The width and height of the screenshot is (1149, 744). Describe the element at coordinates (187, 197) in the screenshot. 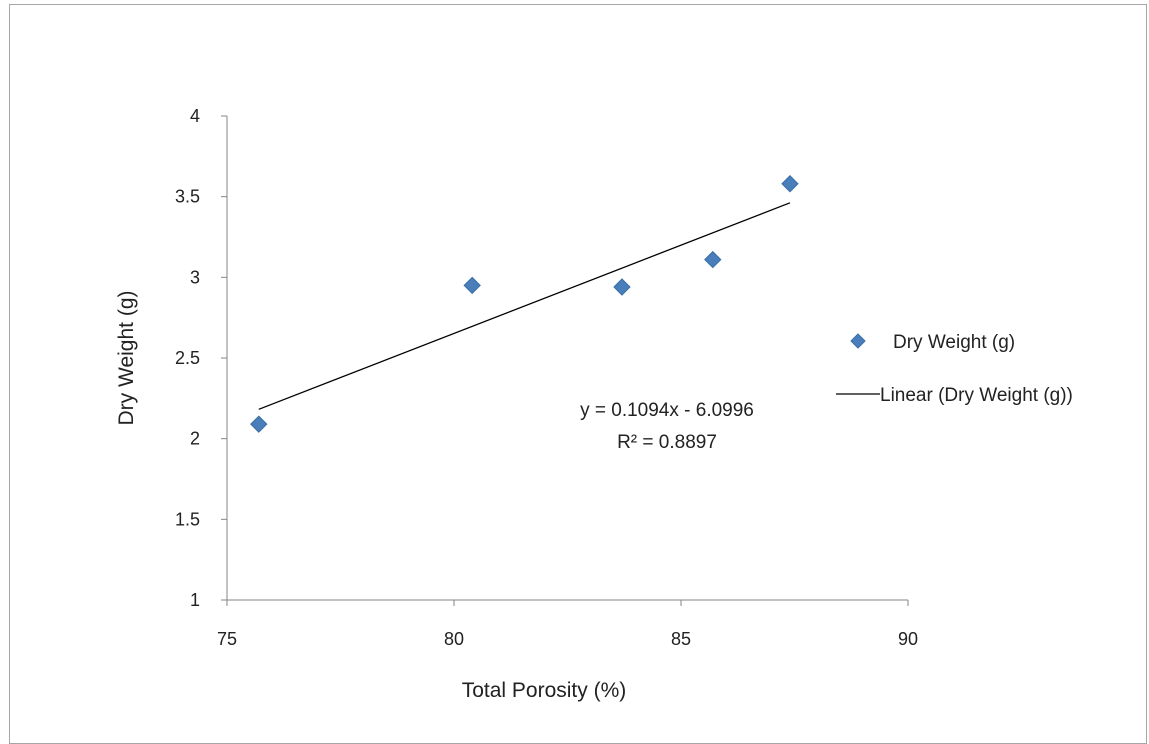

I see `y-tick-label: 3.5` at that location.